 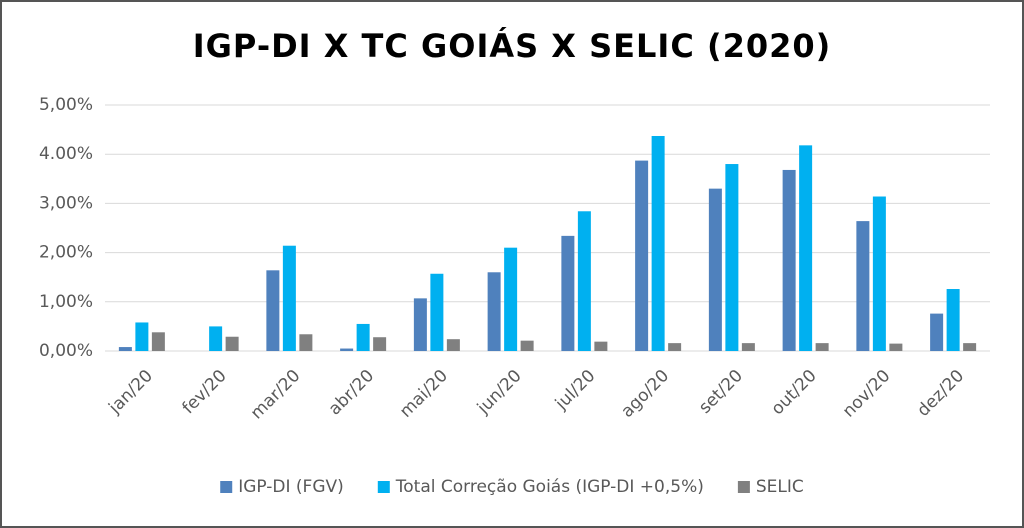 What do you see at coordinates (512, 46) in the screenshot?
I see `chart-title: IGP-DI X TC GOIÁS X SELIC (2020)` at bounding box center [512, 46].